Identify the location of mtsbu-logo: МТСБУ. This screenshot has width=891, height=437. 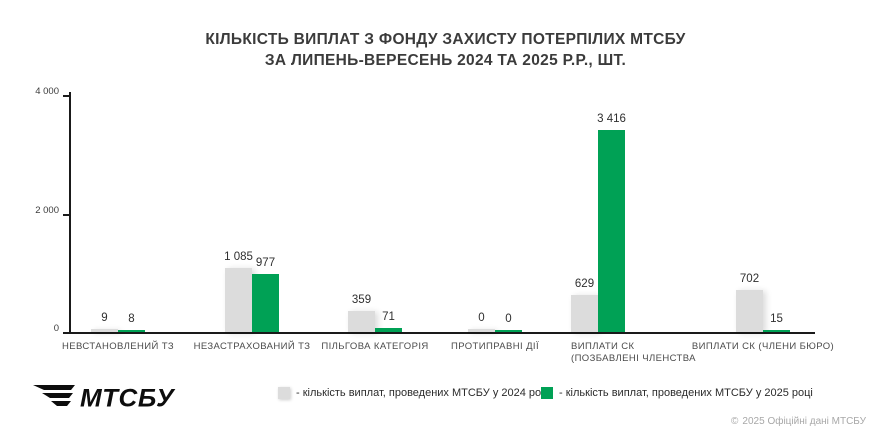
(103, 397).